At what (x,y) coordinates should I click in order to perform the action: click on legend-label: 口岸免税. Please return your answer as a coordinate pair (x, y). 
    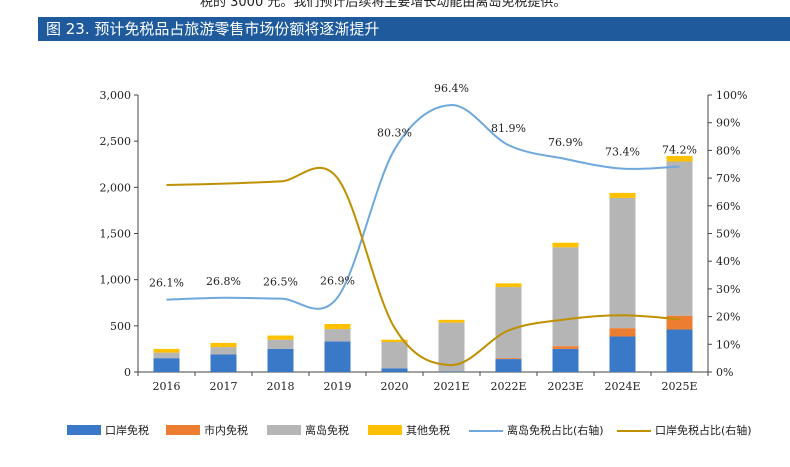
    Looking at the image, I should click on (127, 430).